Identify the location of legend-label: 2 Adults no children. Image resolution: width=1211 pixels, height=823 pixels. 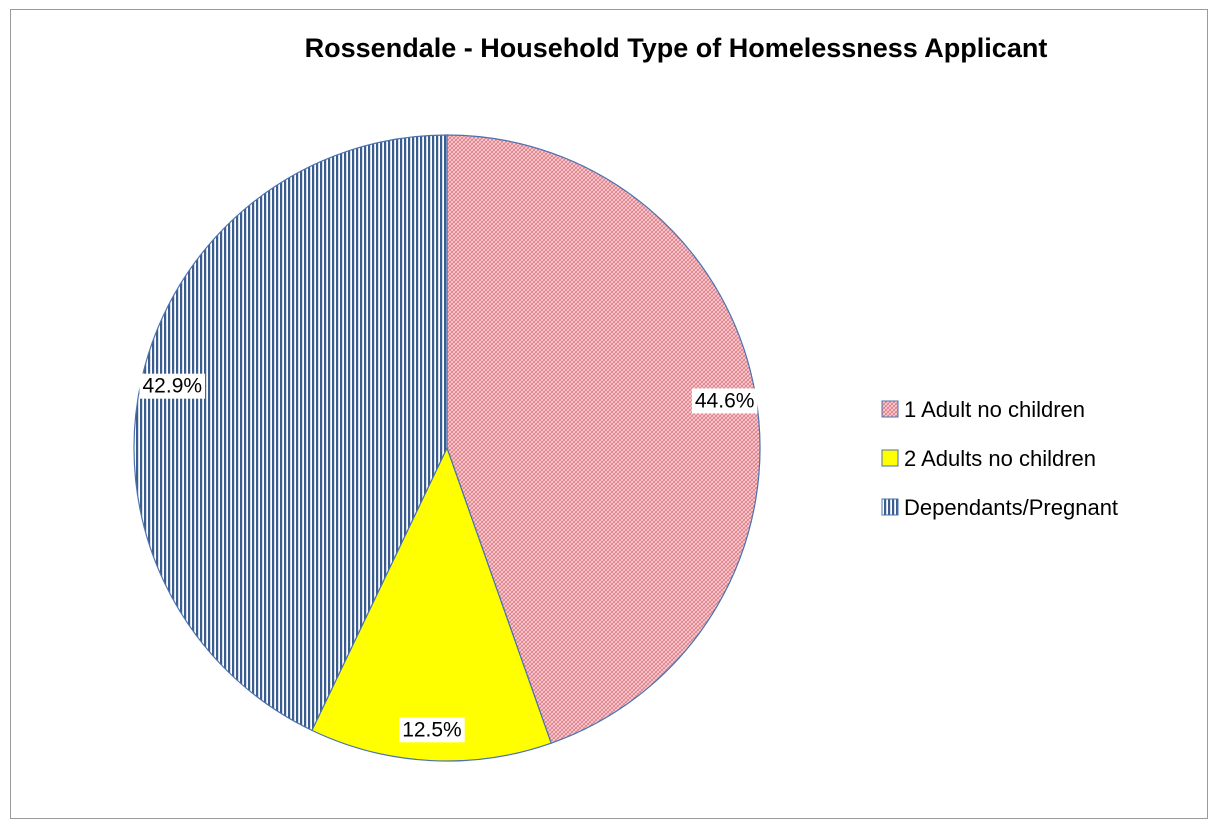
(1000, 458).